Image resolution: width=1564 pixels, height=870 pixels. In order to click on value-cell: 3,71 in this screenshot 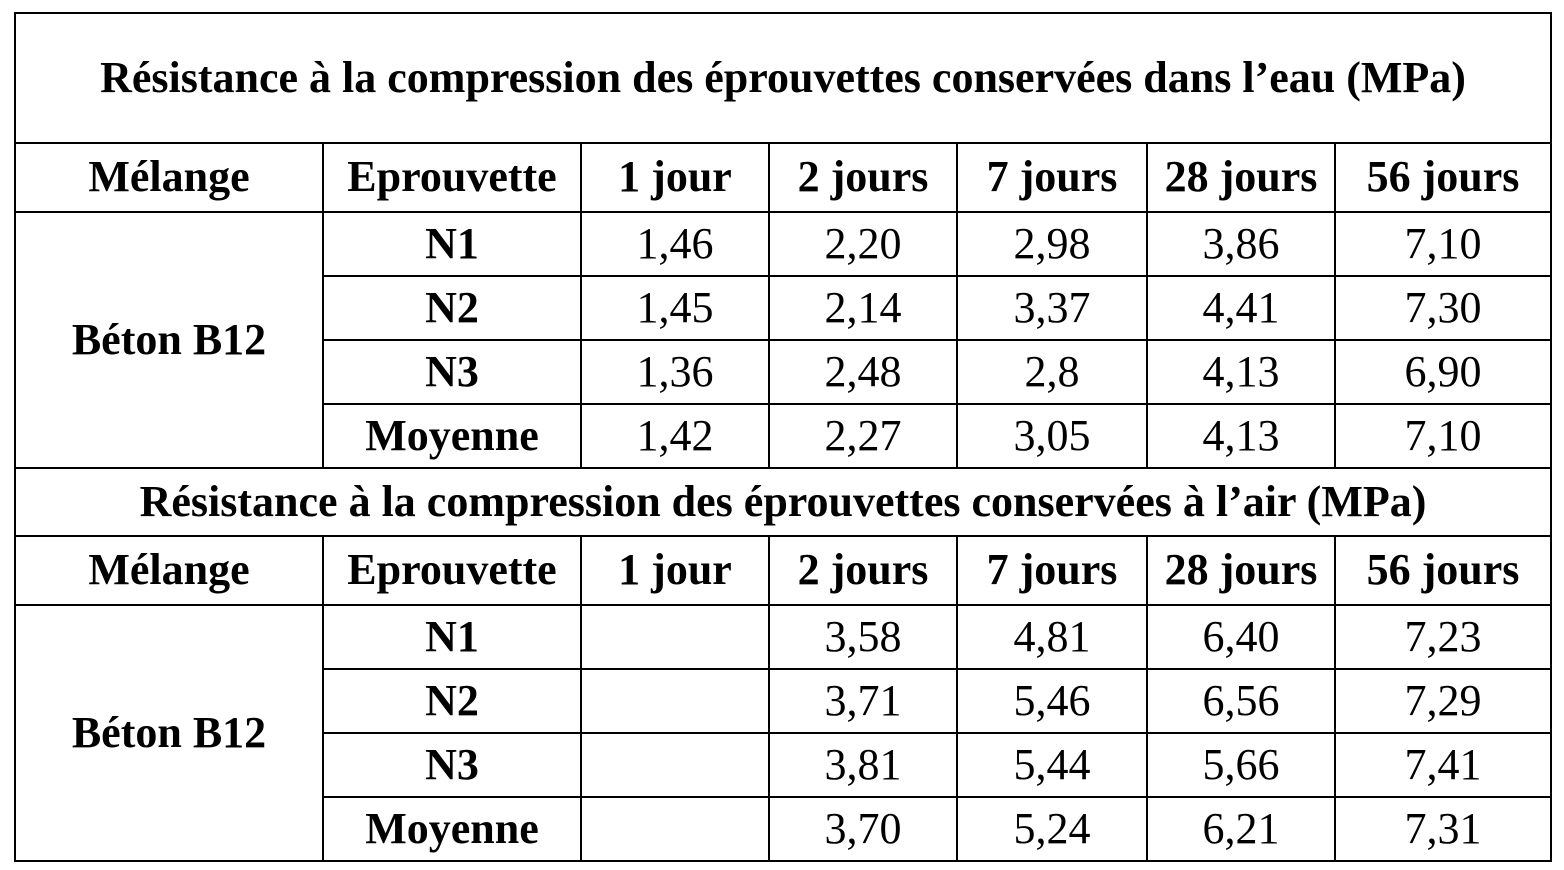, I will do `click(863, 701)`.